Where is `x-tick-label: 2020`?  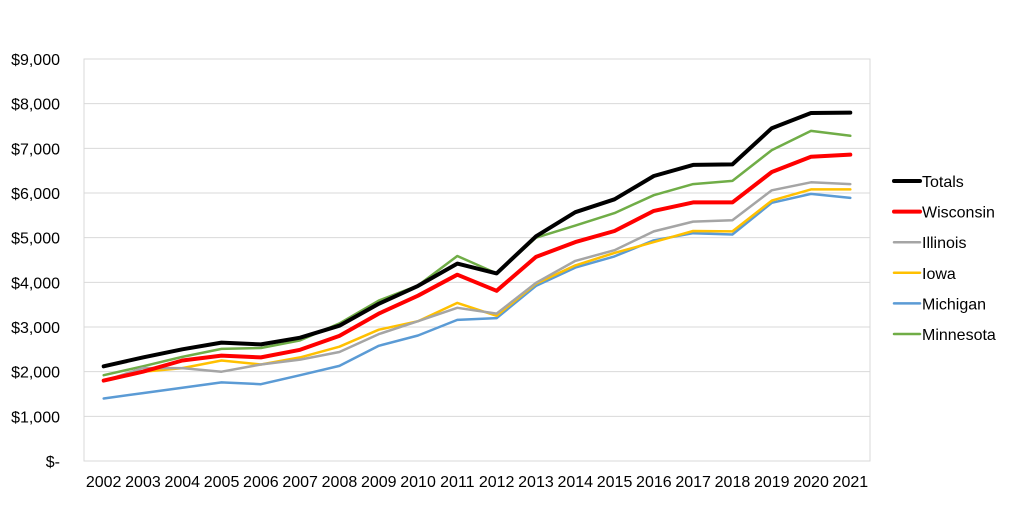 x-tick-label: 2020 is located at coordinates (811, 482).